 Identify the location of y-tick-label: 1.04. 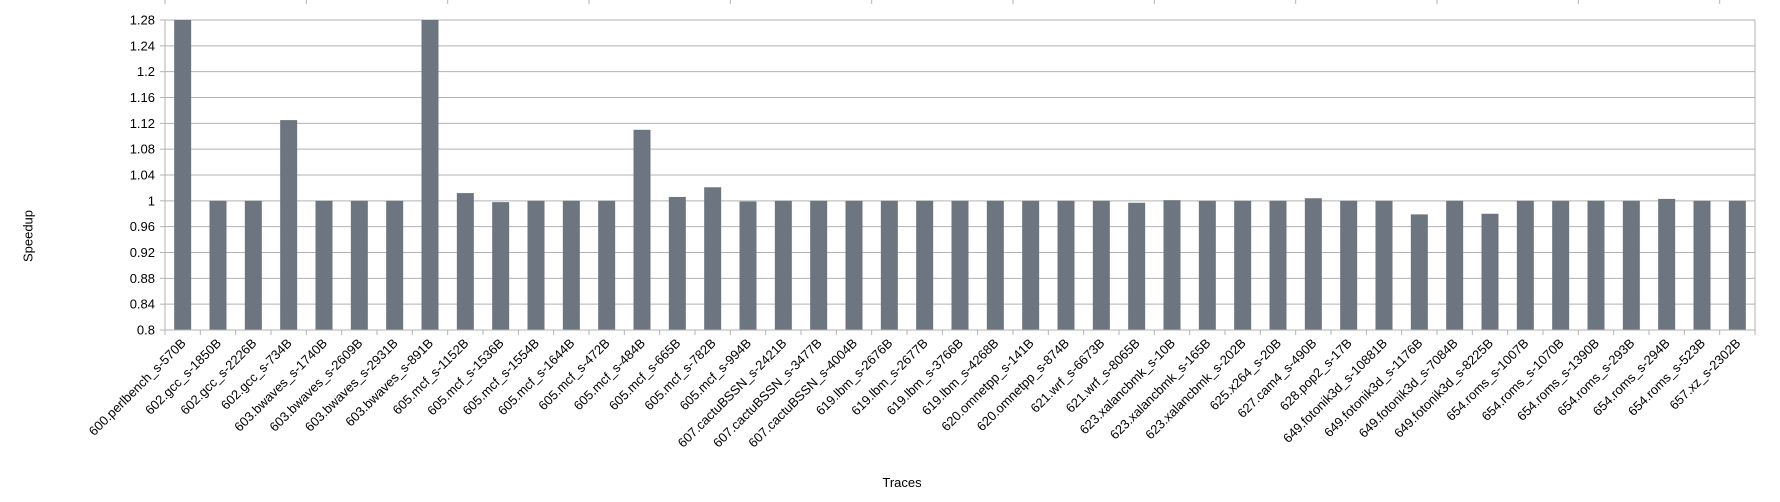
(142, 175).